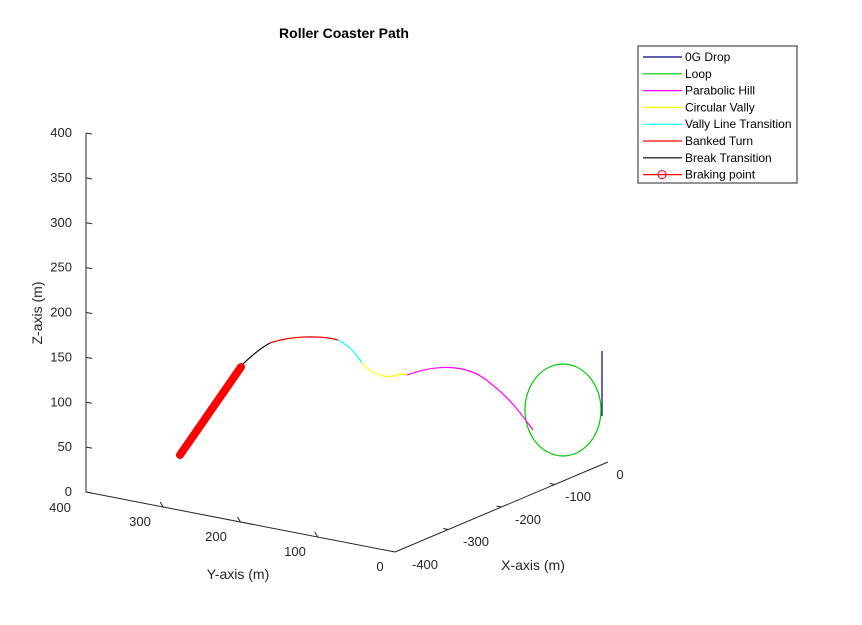 The width and height of the screenshot is (862, 625). What do you see at coordinates (238, 574) in the screenshot?
I see `y-axis-label: Y-axis (m)` at bounding box center [238, 574].